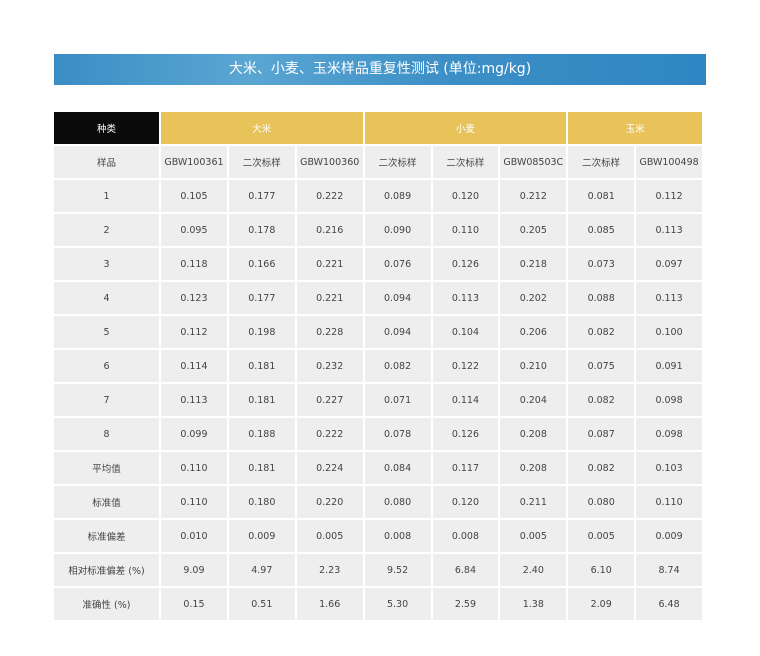 The image size is (760, 656). Describe the element at coordinates (397, 196) in the screenshot. I see `value-cell: 0.089` at that location.